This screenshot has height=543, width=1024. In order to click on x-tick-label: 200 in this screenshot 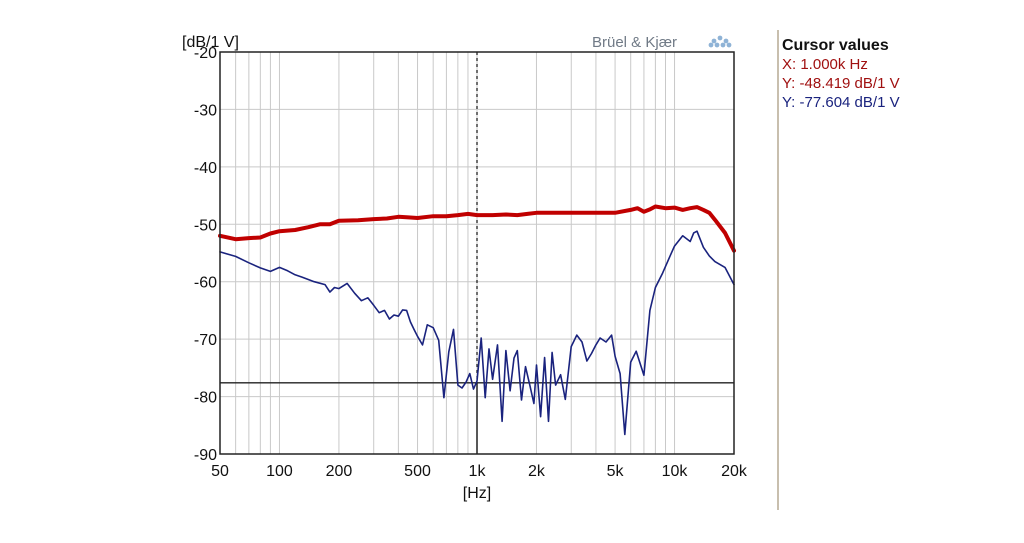, I will do `click(339, 471)`.